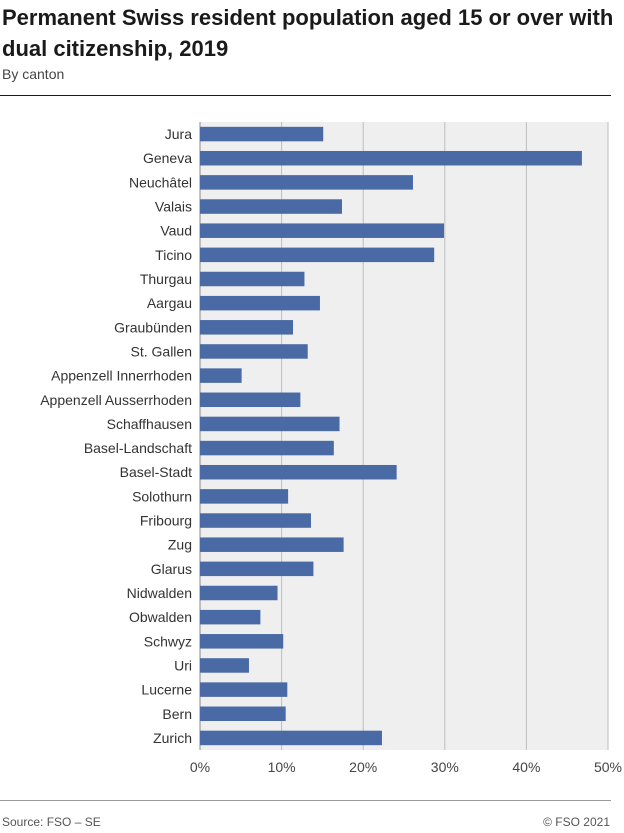  I want to click on y-tick-label: Bern, so click(177, 714).